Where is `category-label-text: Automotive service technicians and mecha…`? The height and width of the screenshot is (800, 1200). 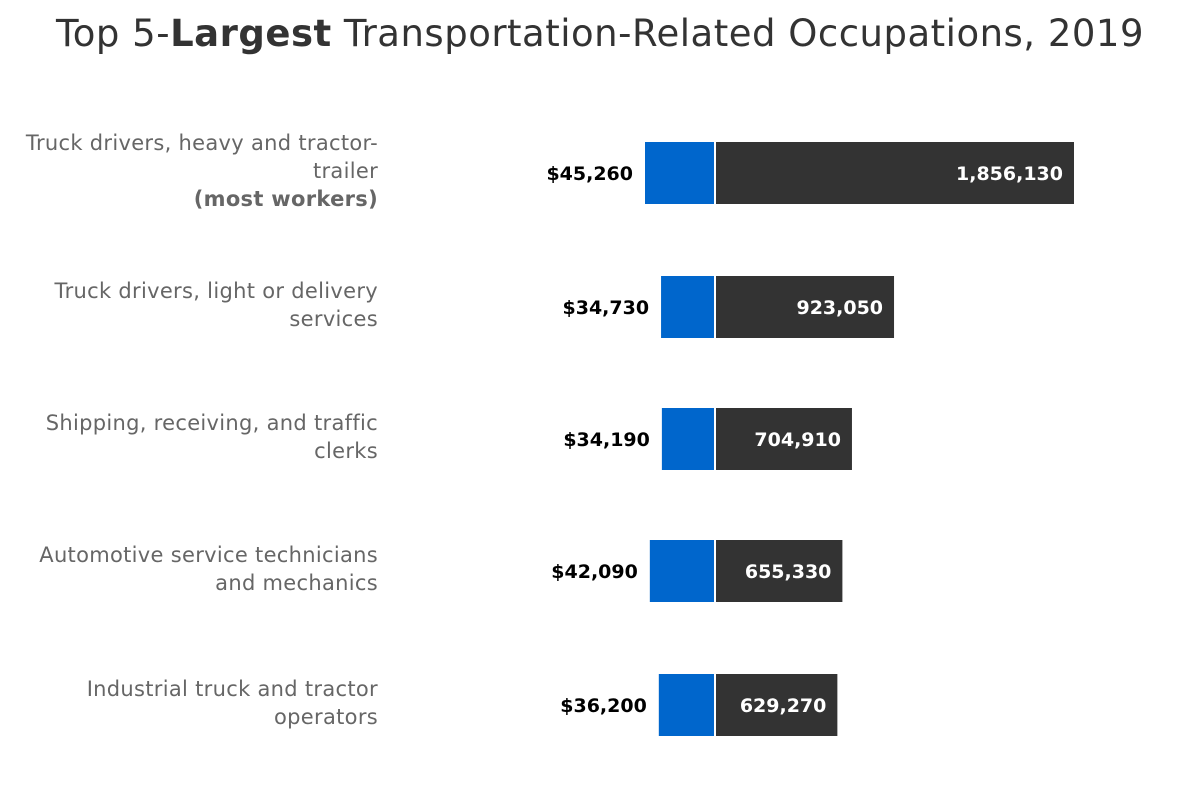
category-label-text: Automotive service technicians and mecha… is located at coordinates (208, 569).